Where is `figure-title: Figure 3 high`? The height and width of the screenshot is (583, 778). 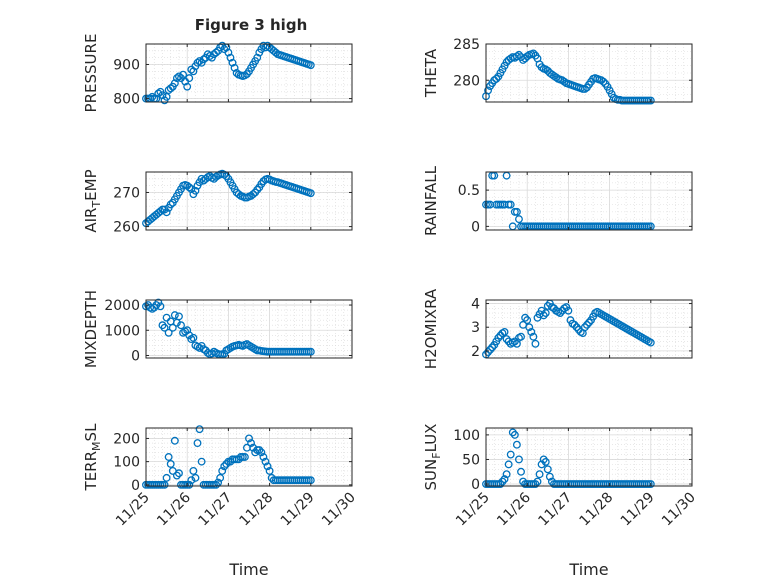 figure-title: Figure 3 high is located at coordinates (251, 25).